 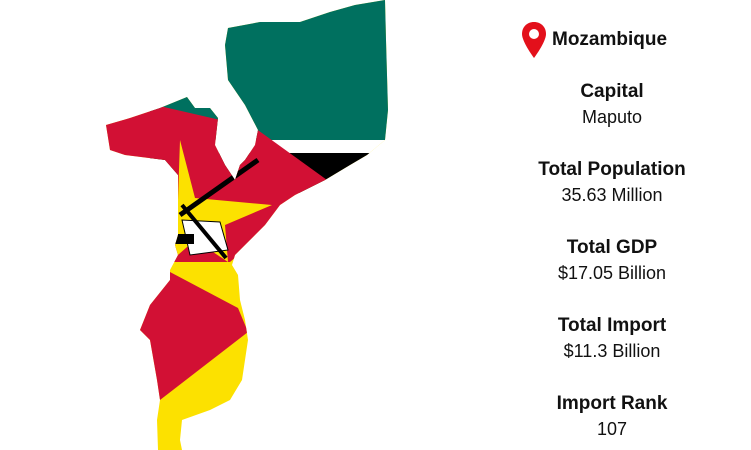 I want to click on import-value: $11.3 Billion, so click(x=612, y=351).